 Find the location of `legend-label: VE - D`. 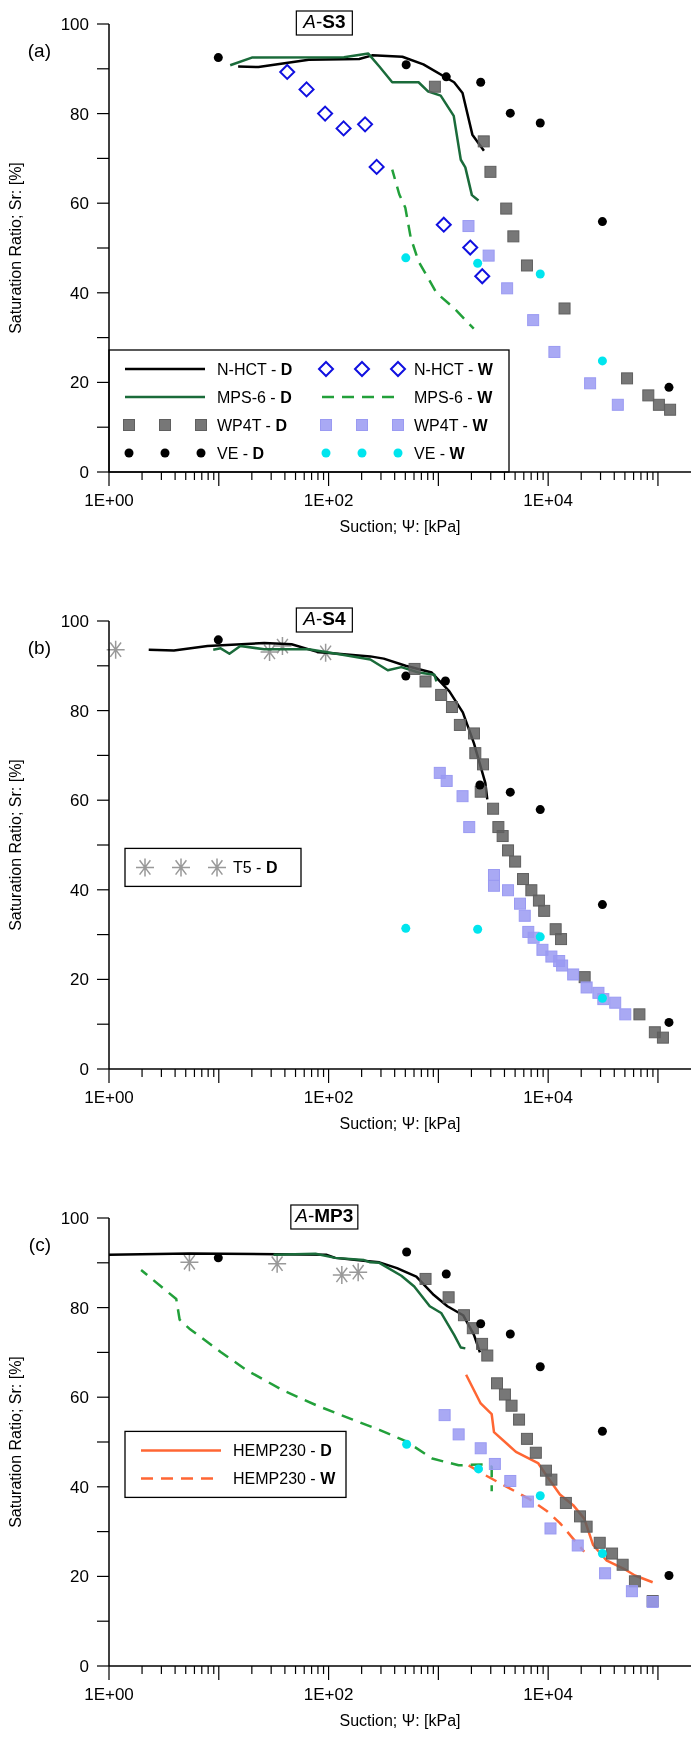

legend-label: VE - D is located at coordinates (241, 453).